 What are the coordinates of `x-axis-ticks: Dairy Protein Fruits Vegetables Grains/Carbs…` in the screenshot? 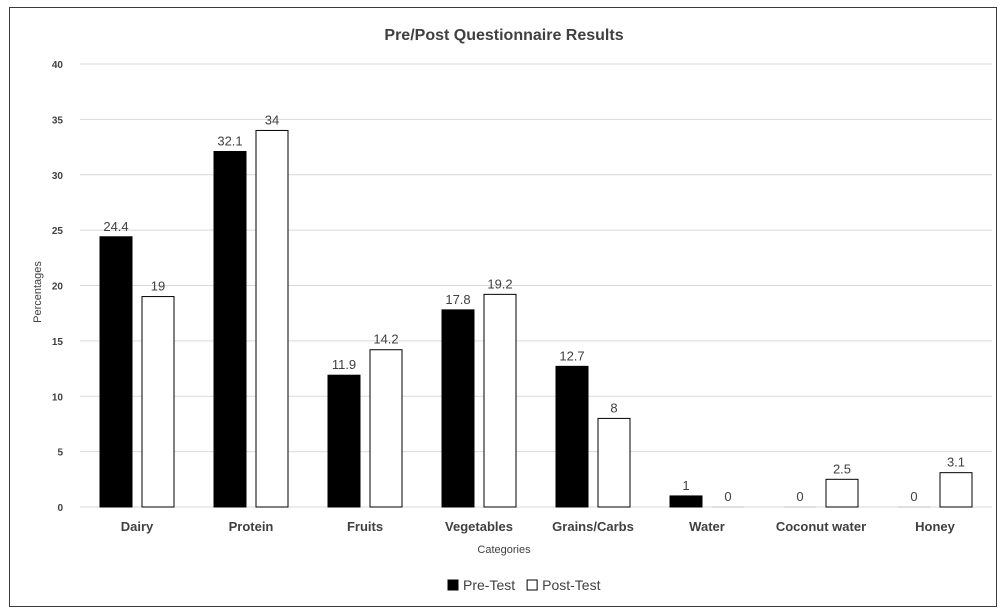 It's located at (538, 526).